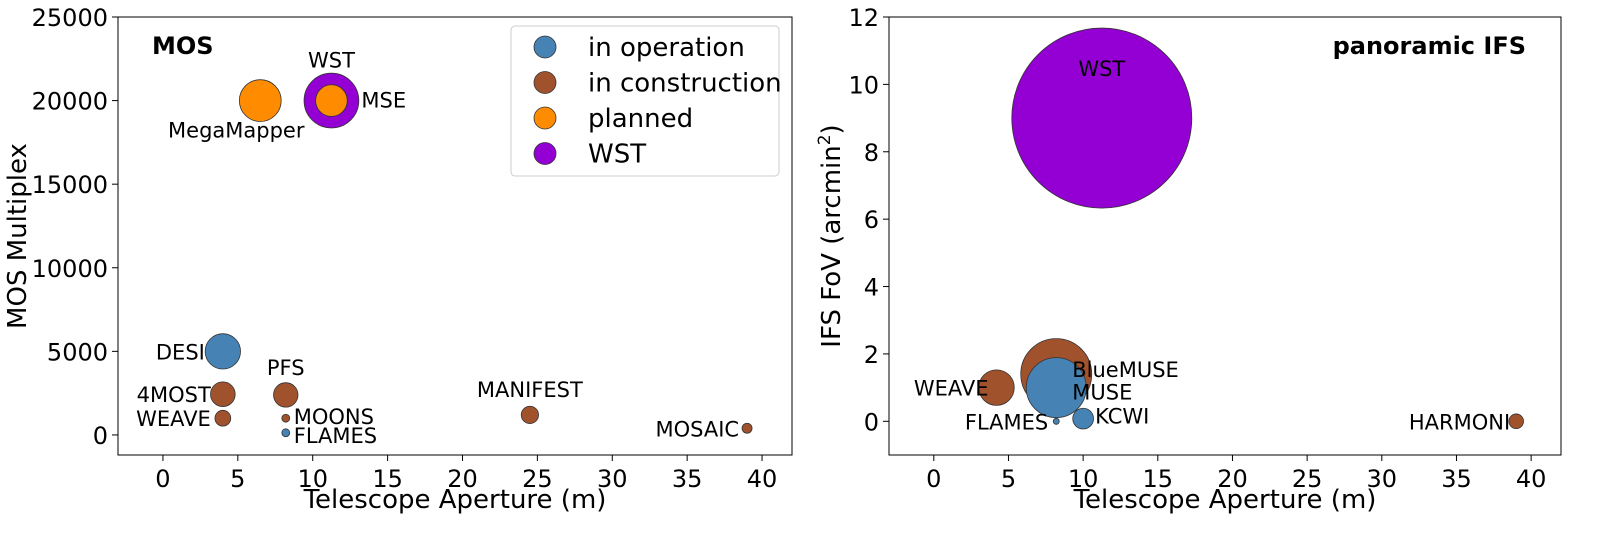 This screenshot has width=1616, height=536. Describe the element at coordinates (1102, 393) in the screenshot. I see `point-label-muse: MUSE` at that location.